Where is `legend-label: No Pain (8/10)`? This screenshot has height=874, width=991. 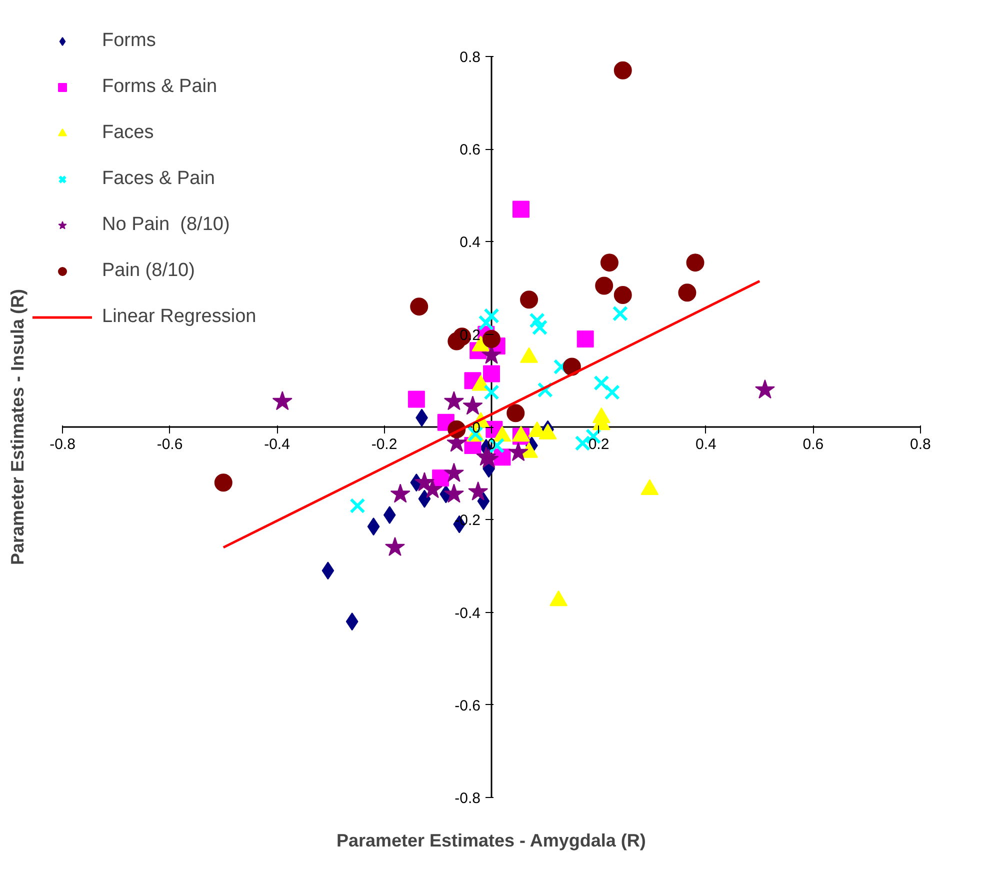 legend-label: No Pain (8/10) is located at coordinates (166, 225).